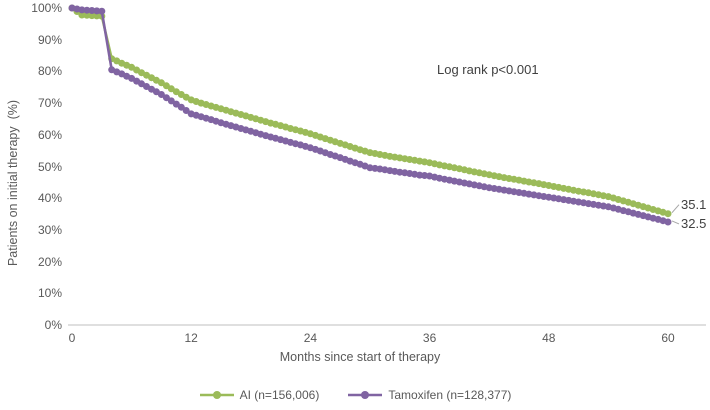 The width and height of the screenshot is (710, 410). I want to click on legend-label-tamoxifen: Tamoxifen (n=128,377), so click(450, 395).